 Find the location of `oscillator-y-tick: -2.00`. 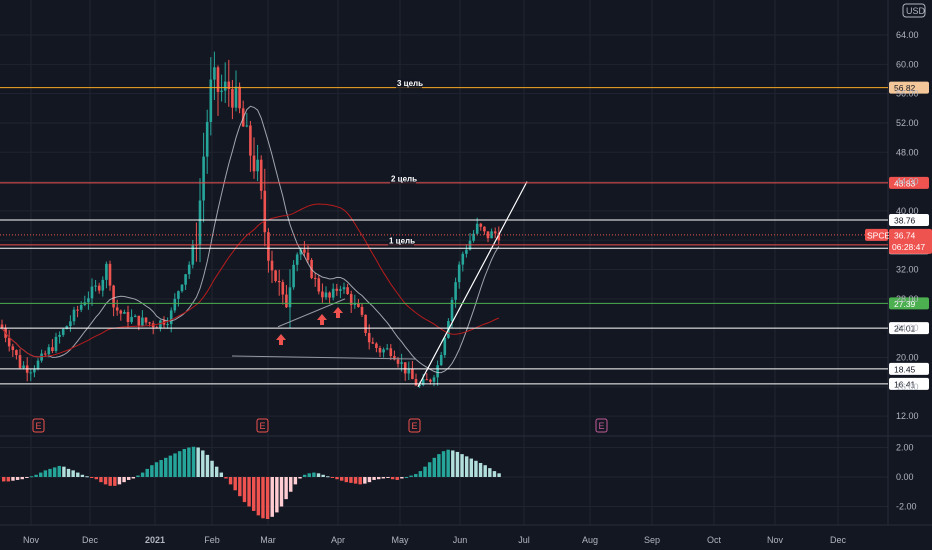

oscillator-y-tick: -2.00 is located at coordinates (906, 507).